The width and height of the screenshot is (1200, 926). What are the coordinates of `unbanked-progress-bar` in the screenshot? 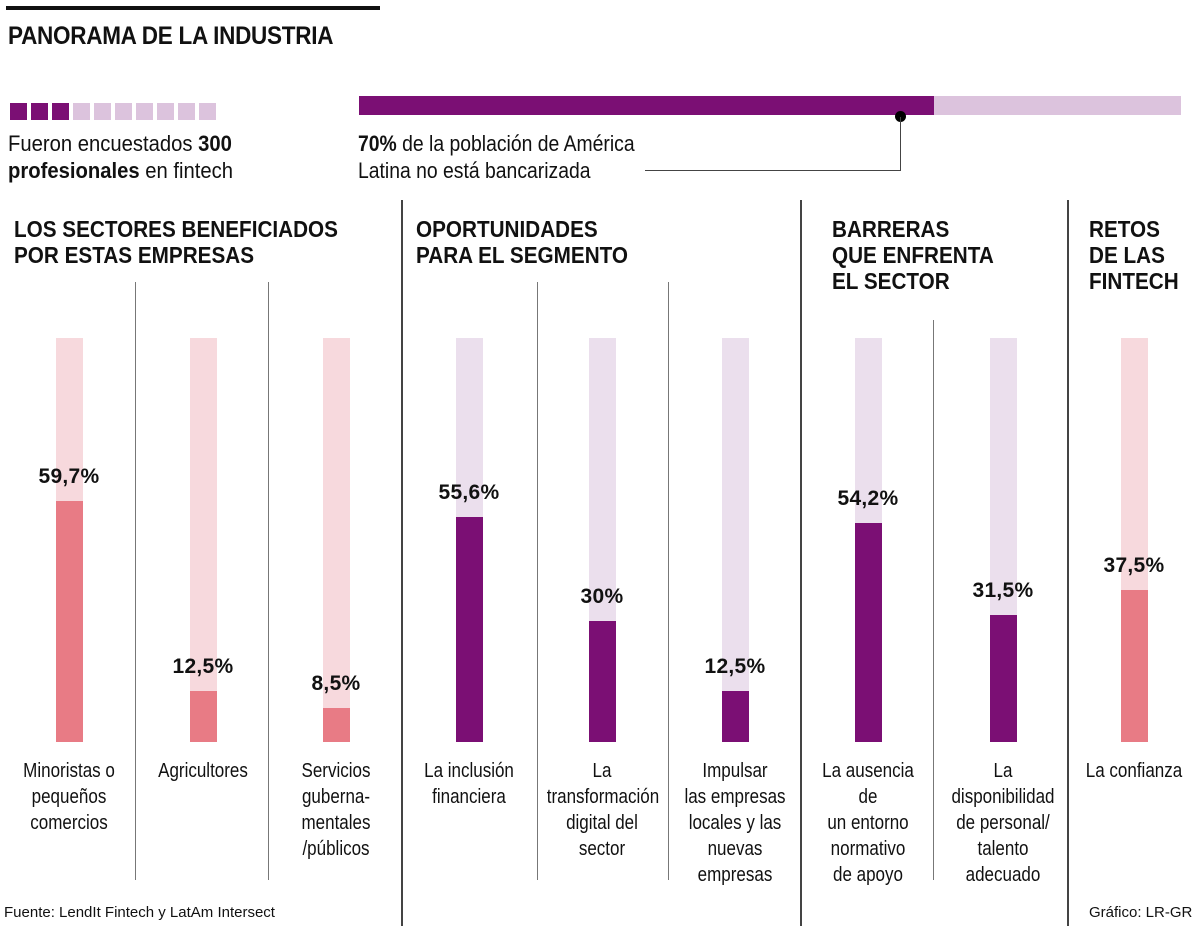 It's located at (770, 105).